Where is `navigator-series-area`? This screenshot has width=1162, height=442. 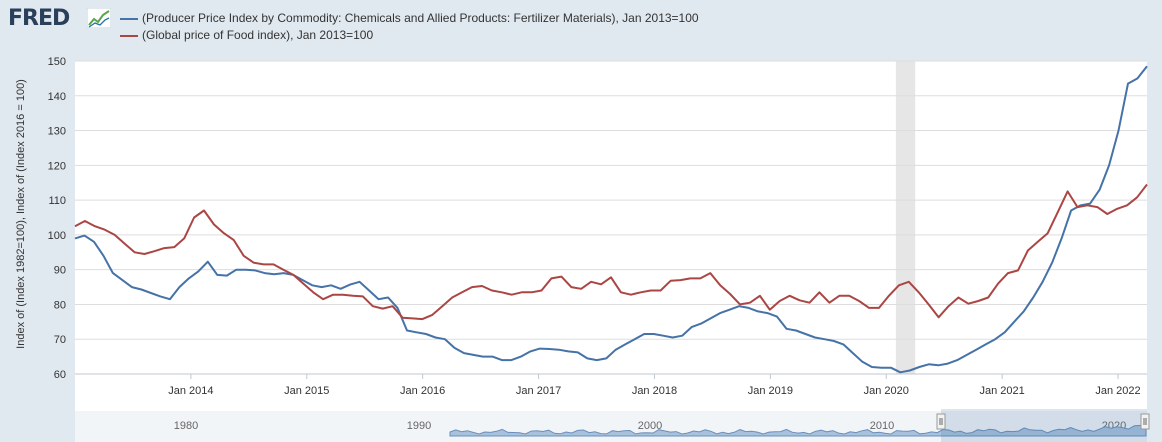
navigator-series-area is located at coordinates (798, 430).